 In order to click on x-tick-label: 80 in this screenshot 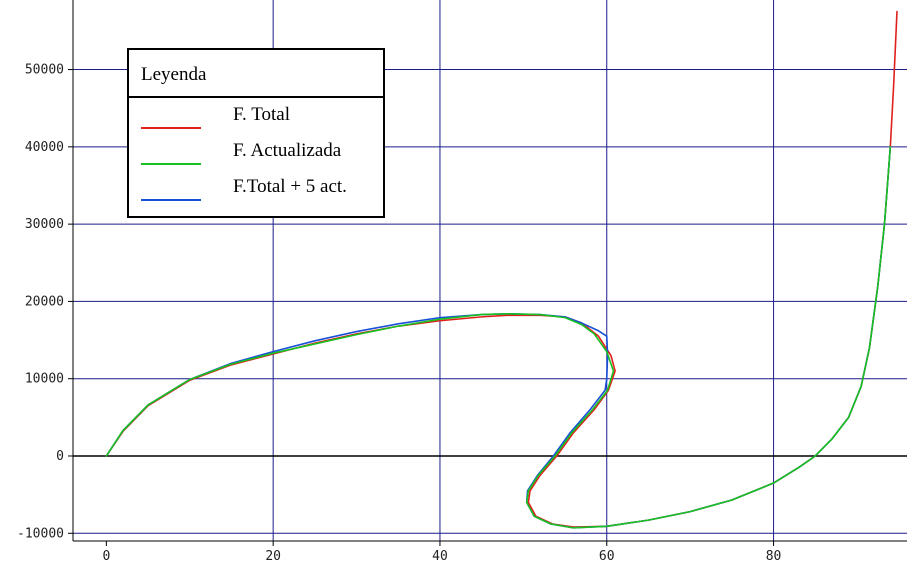, I will do `click(774, 556)`.